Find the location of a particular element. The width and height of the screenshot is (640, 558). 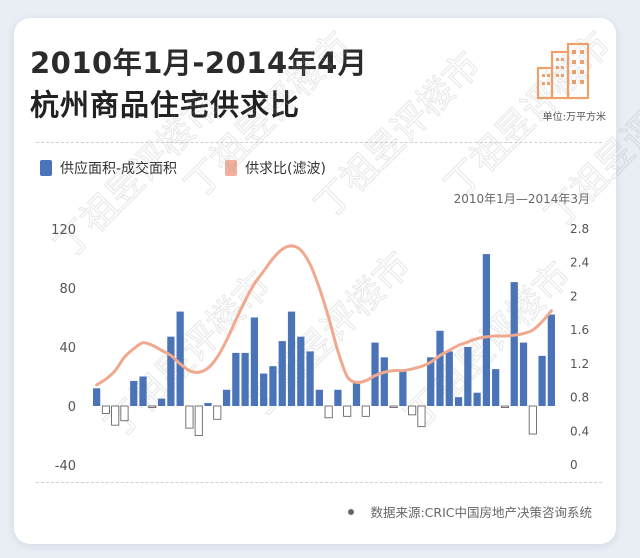

right-axis-tick-label: 1.2 is located at coordinates (579, 364).